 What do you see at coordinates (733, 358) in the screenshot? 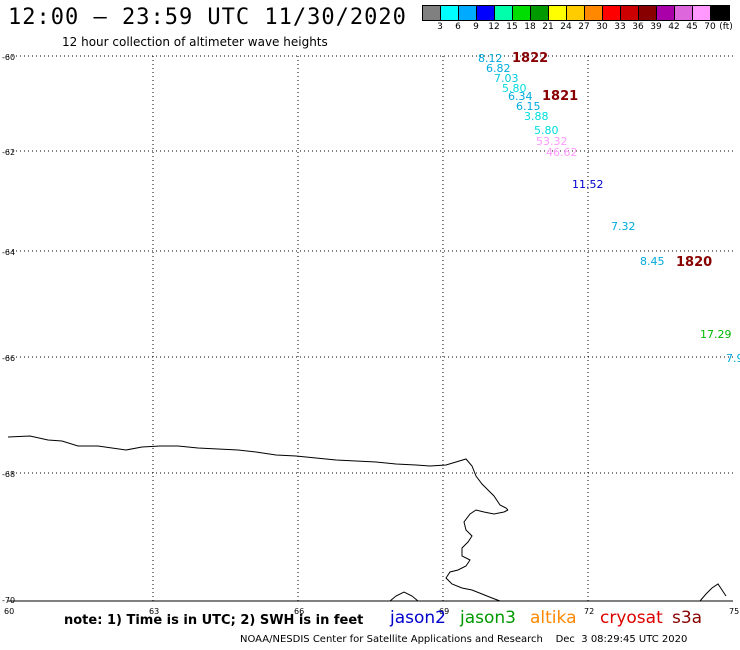
I see `wave-height-label: 7.9` at bounding box center [733, 358].